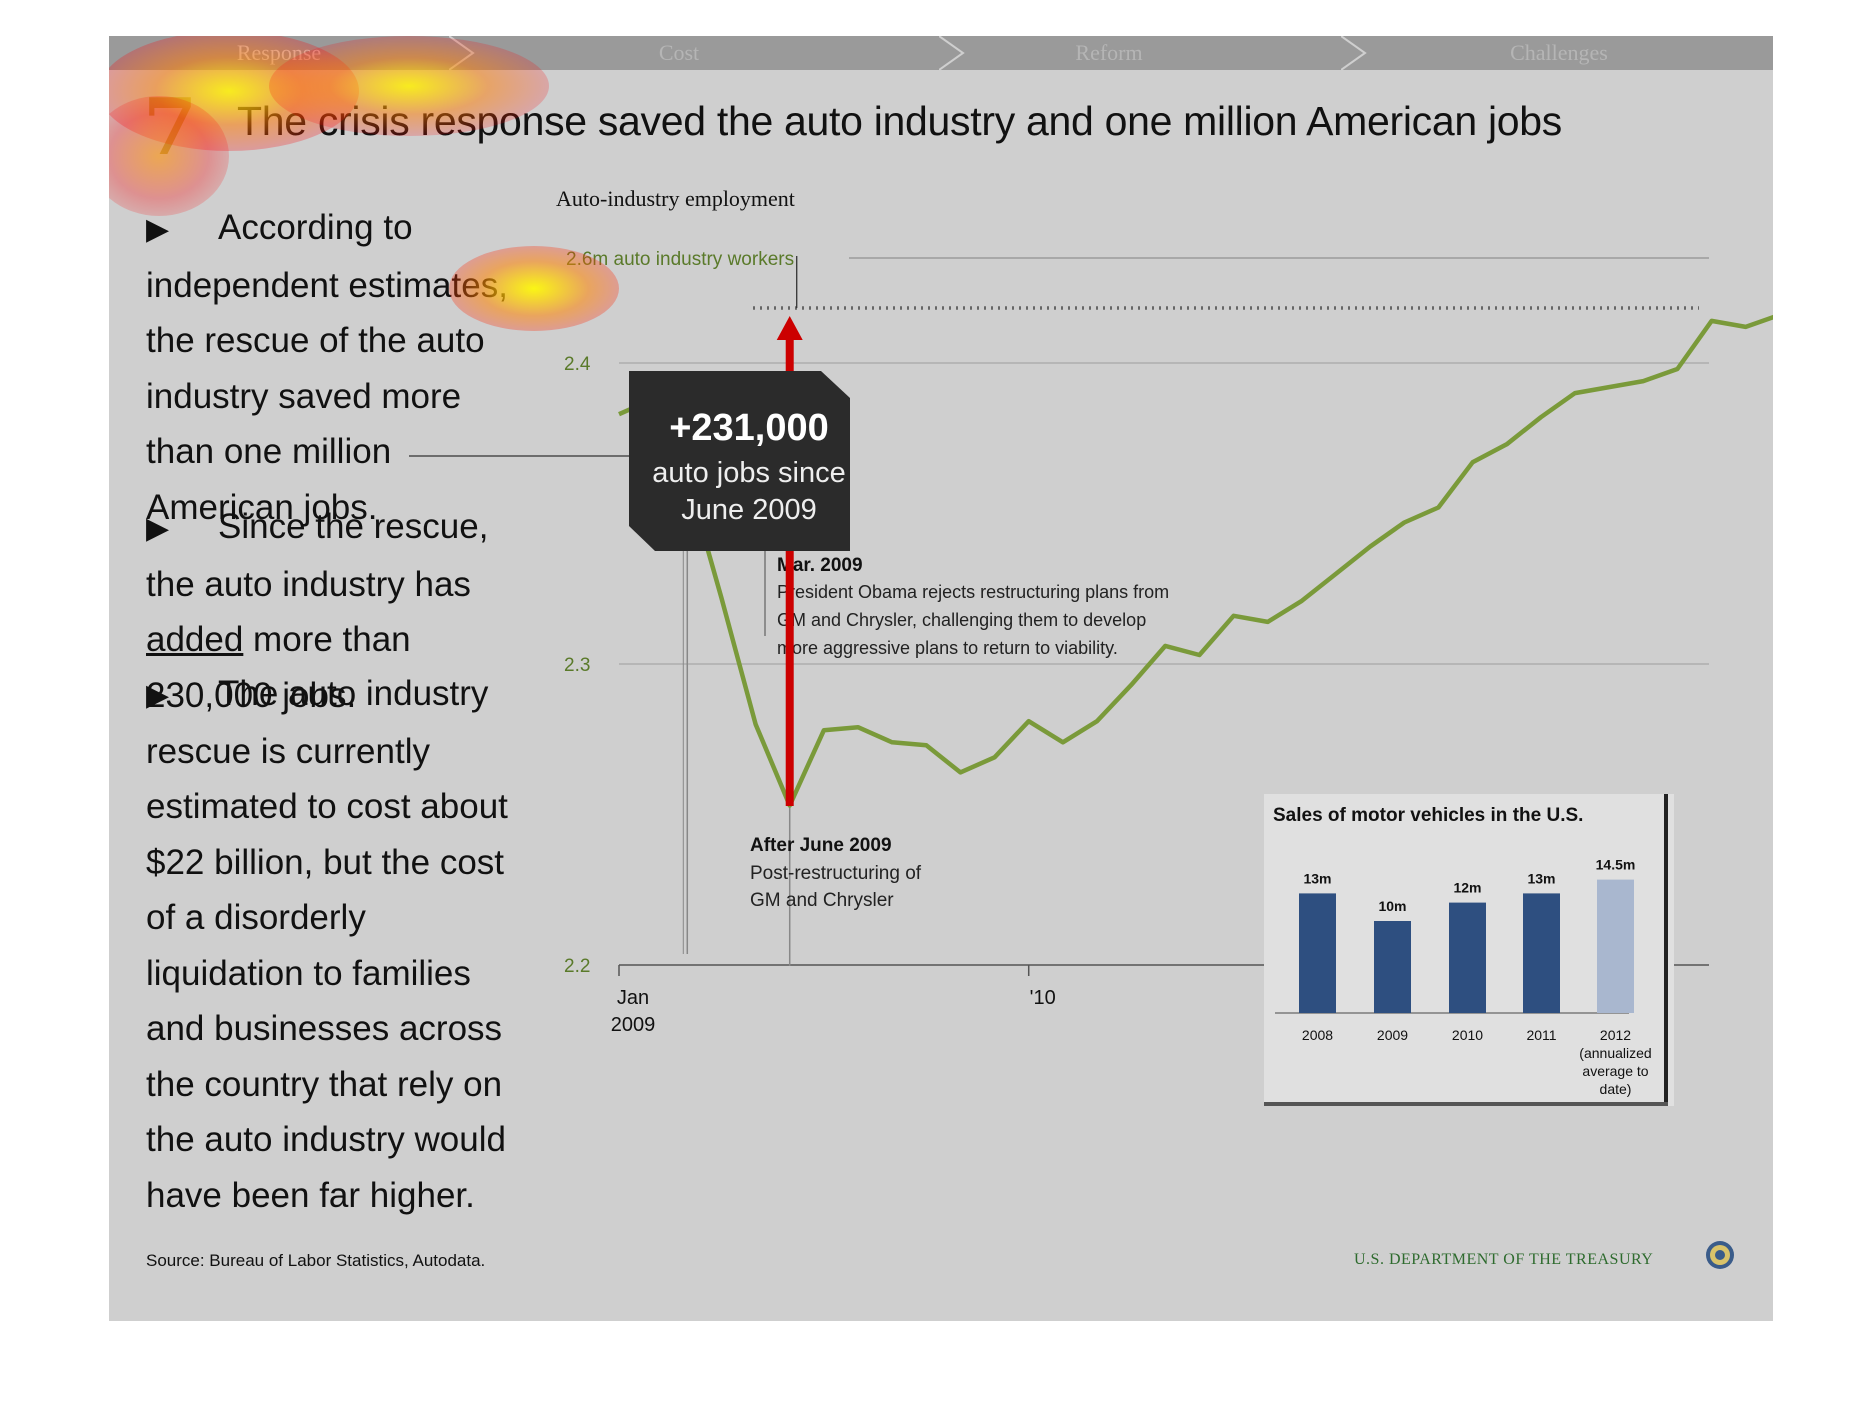 This screenshot has width=1866, height=1404. I want to click on inset-category-label: 2010, so click(1467, 1035).